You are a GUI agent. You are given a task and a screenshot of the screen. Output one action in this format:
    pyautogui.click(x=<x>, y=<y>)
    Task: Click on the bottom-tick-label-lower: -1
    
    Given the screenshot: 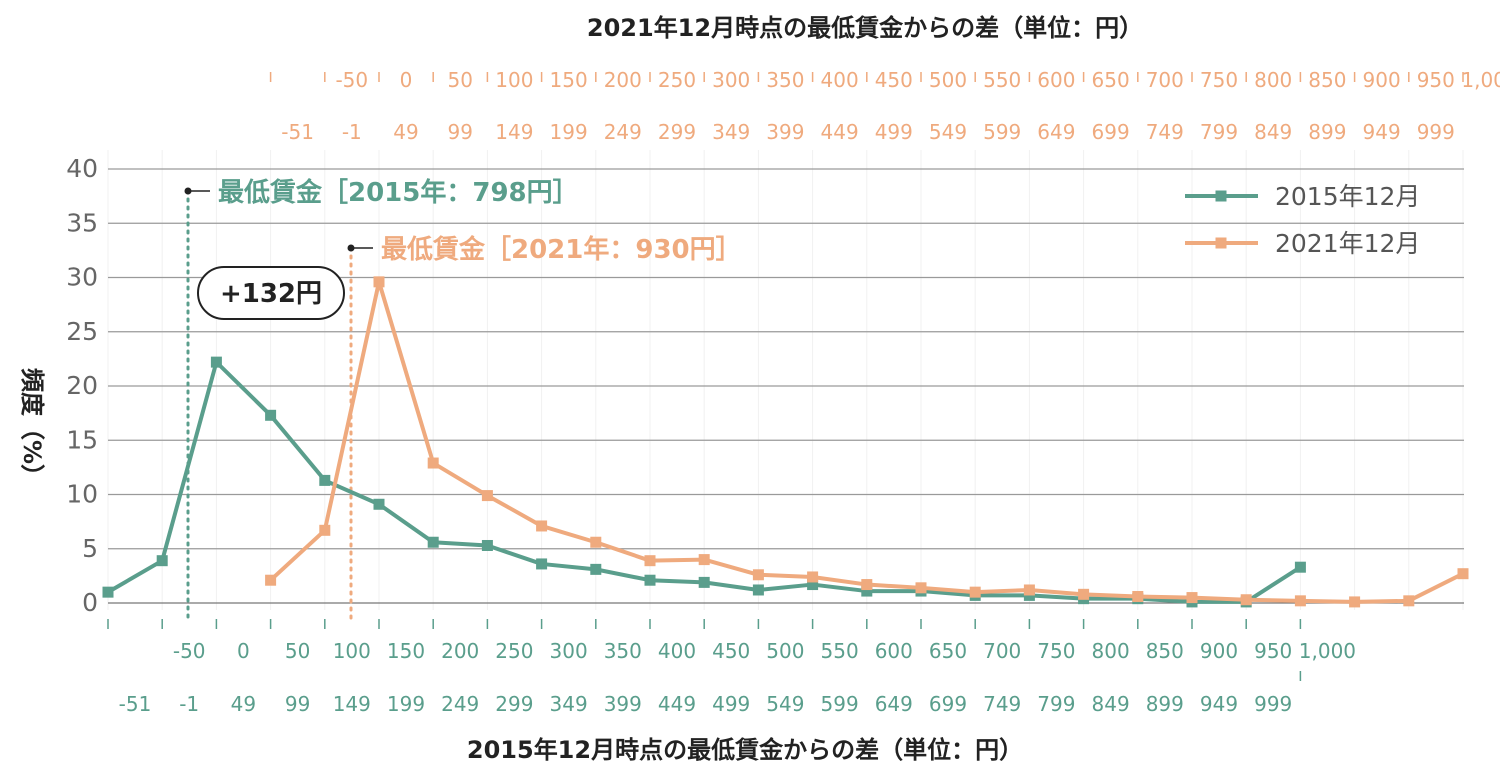 What is the action you would take?
    pyautogui.click(x=189, y=704)
    